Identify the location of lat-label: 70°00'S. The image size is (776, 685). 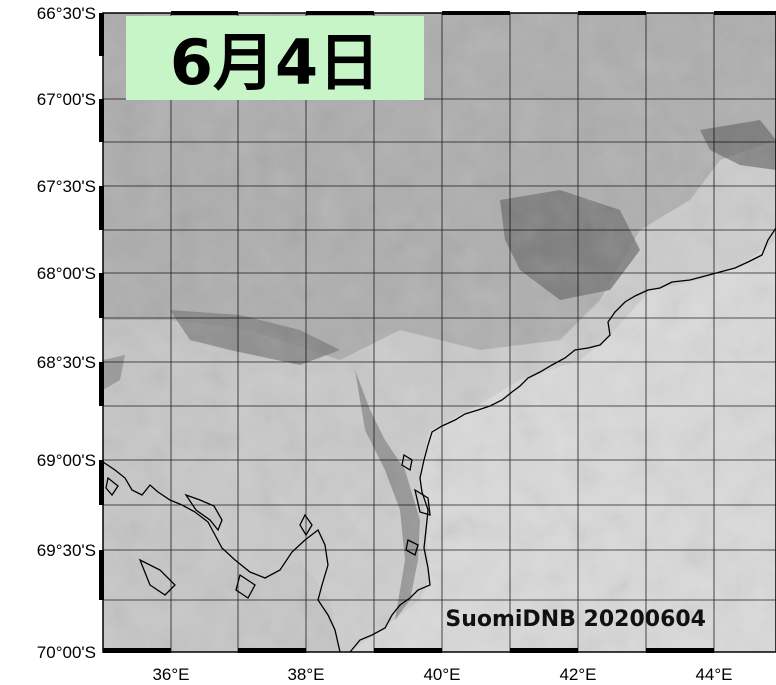
(66, 652).